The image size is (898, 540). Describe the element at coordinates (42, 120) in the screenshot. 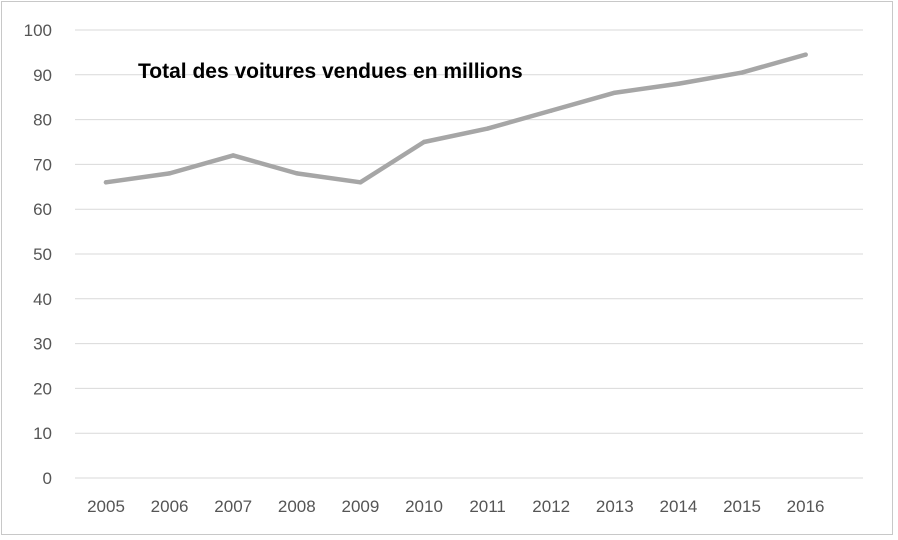

I see `y-tick-label: 80` at that location.